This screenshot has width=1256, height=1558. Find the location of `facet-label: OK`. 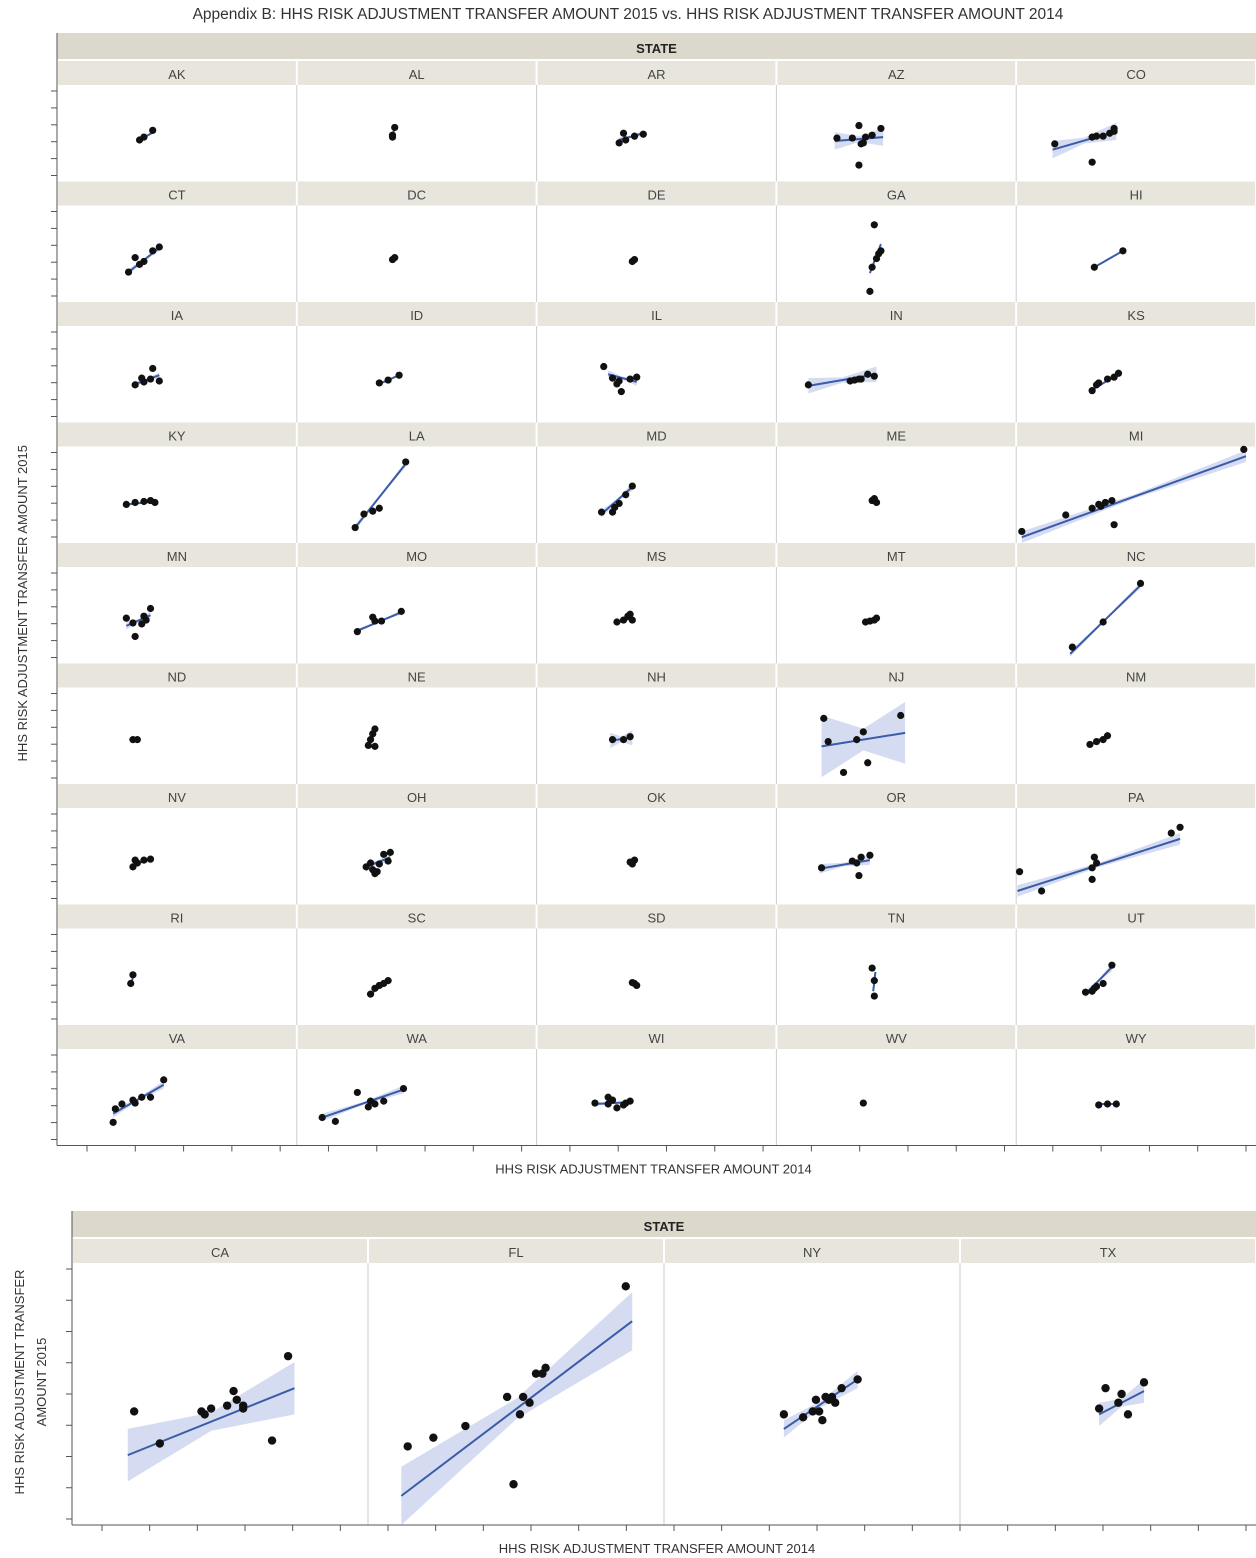

facet-label: OK is located at coordinates (656, 797).